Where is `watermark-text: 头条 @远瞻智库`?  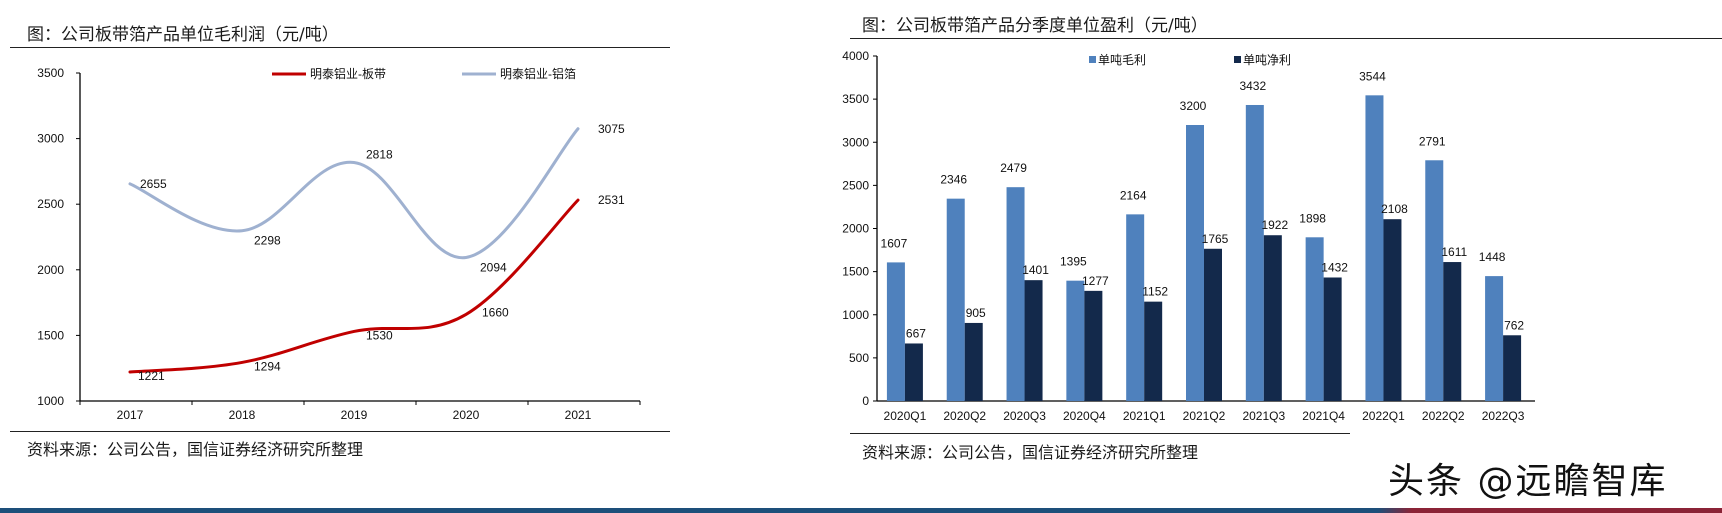 watermark-text: 头条 @远瞻智库 is located at coordinates (1528, 481).